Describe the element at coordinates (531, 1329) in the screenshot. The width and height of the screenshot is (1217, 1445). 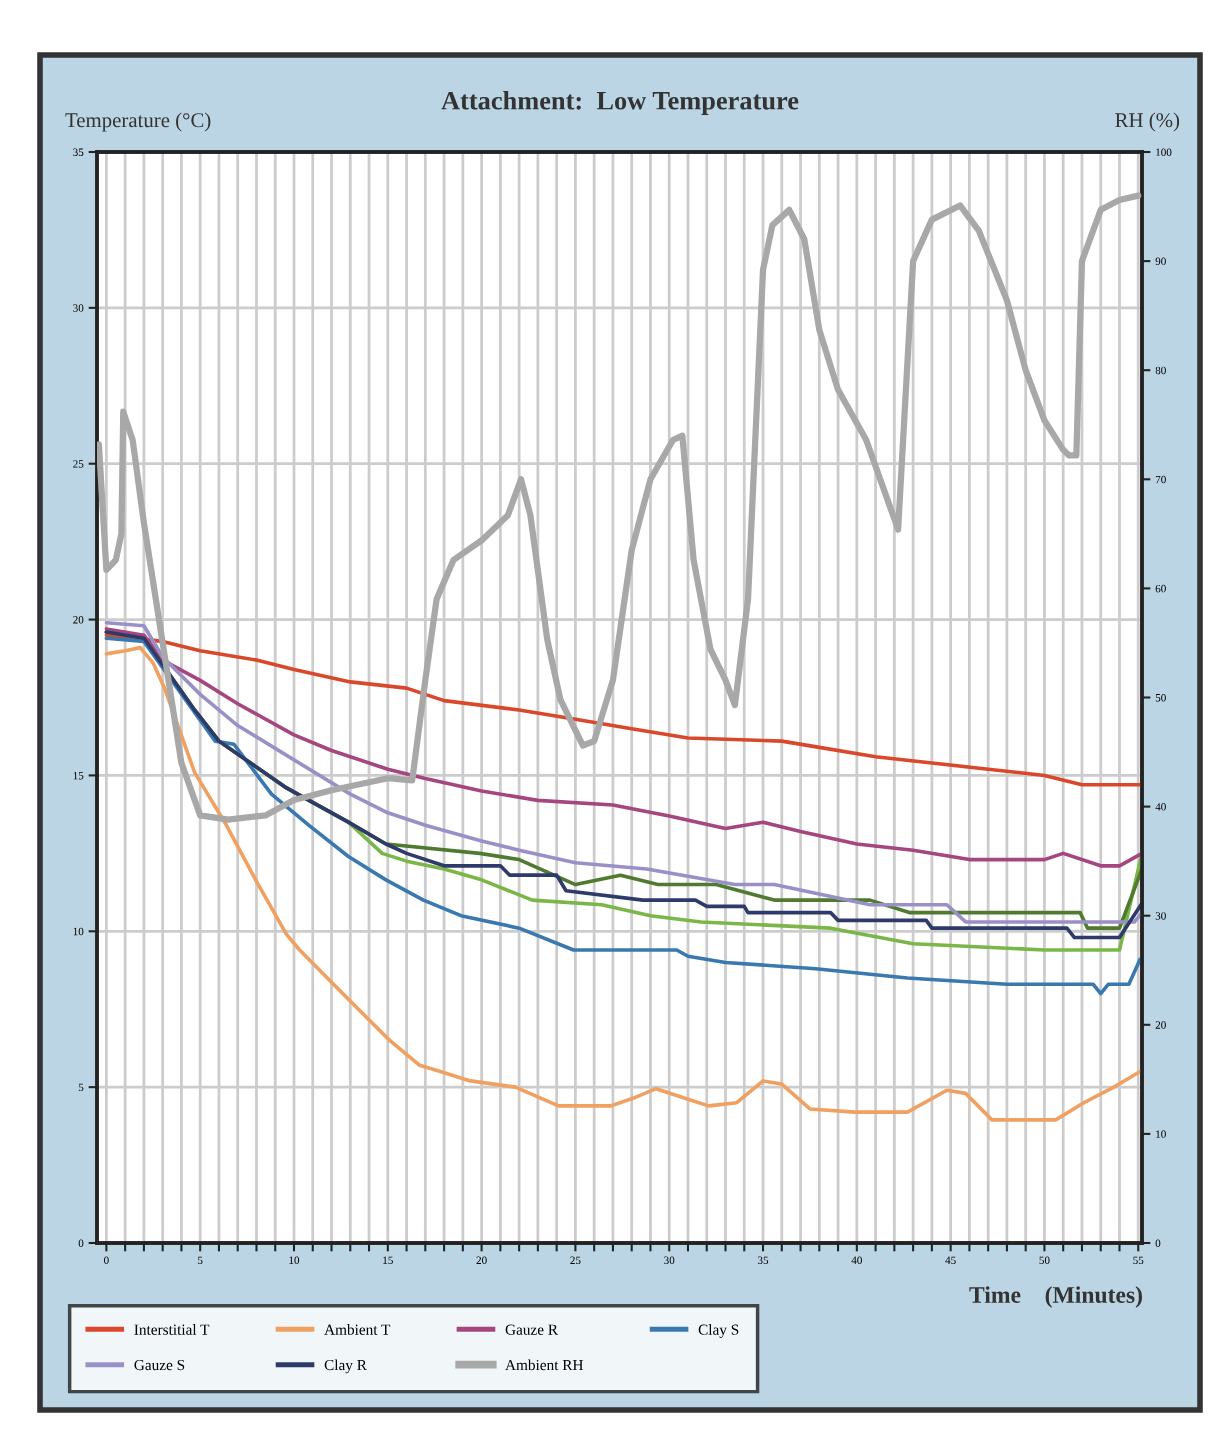
I see `legend-label: Gauze R` at that location.